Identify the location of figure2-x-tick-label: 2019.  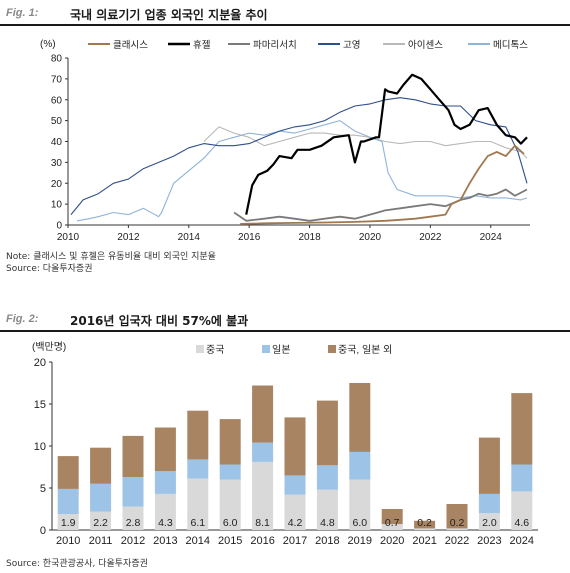
(360, 541).